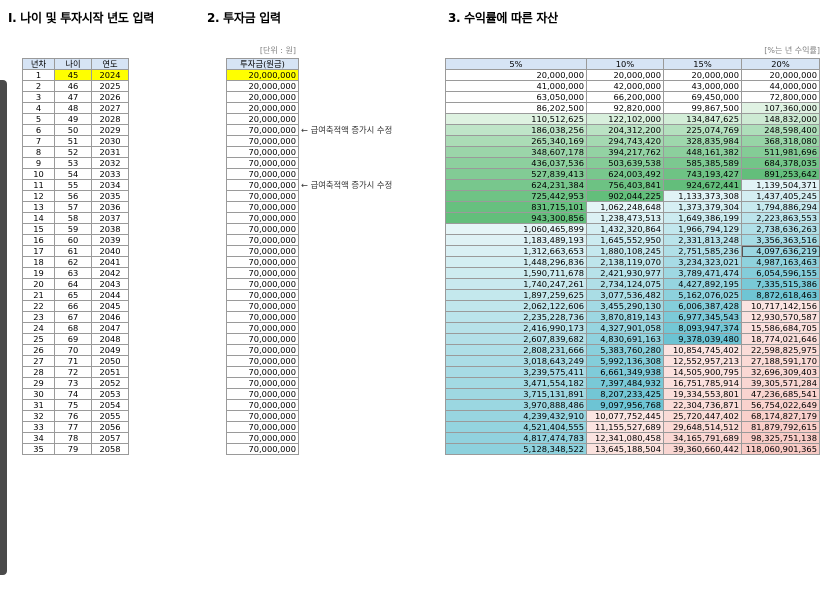  What do you see at coordinates (38, 152) in the screenshot?
I see `year-index-cell: 8` at bounding box center [38, 152].